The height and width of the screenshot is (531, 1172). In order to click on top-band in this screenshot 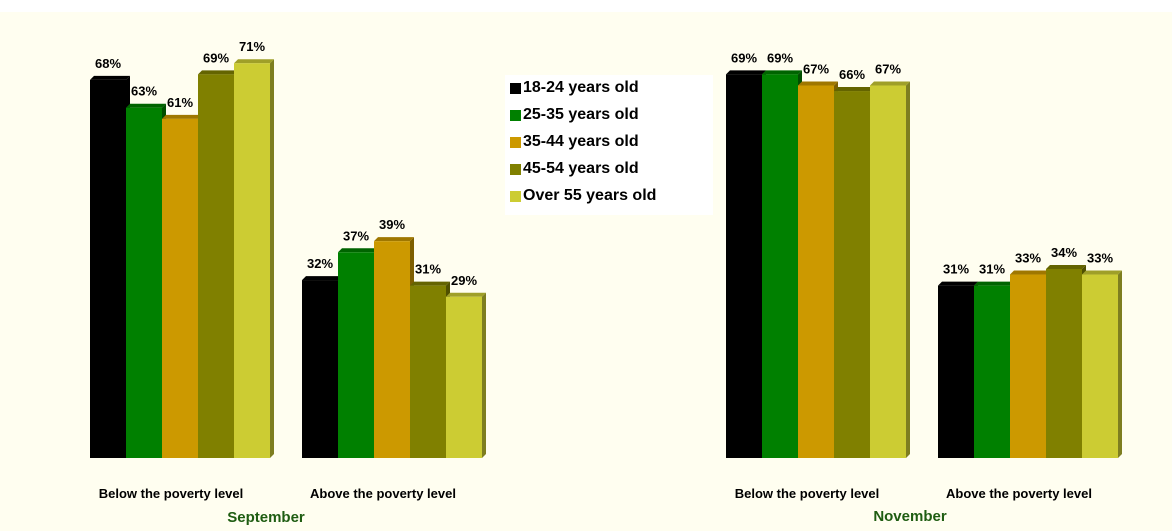, I will do `click(586, 6)`.